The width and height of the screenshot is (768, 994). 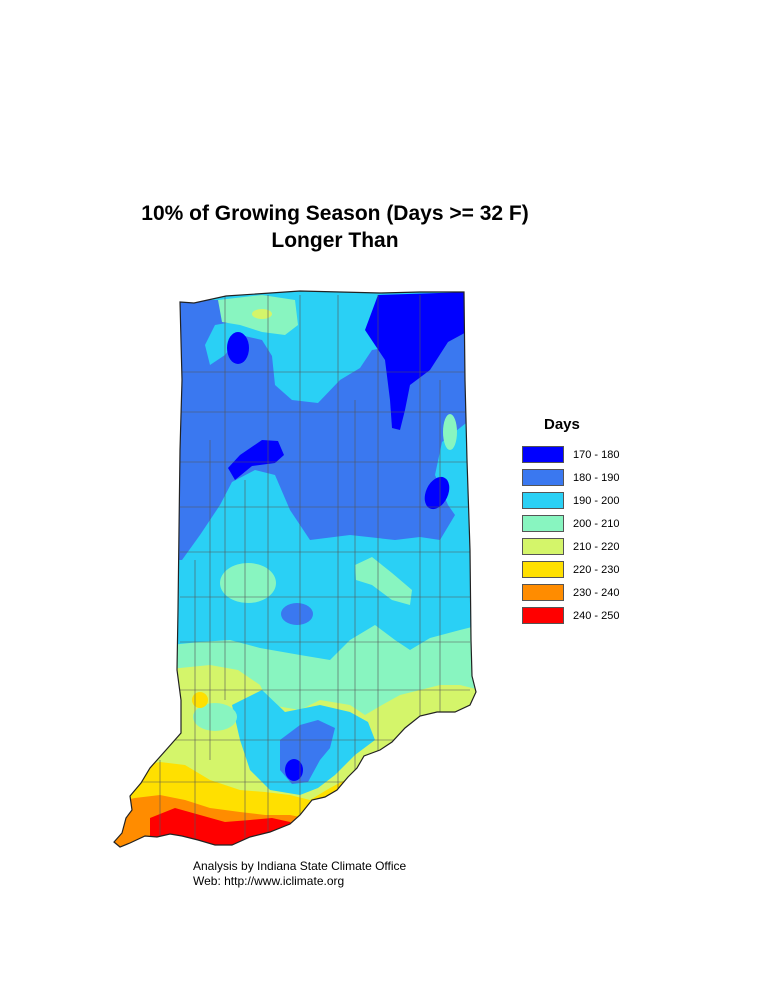 I want to click on legend-item: 180 - 190, so click(x=570, y=477).